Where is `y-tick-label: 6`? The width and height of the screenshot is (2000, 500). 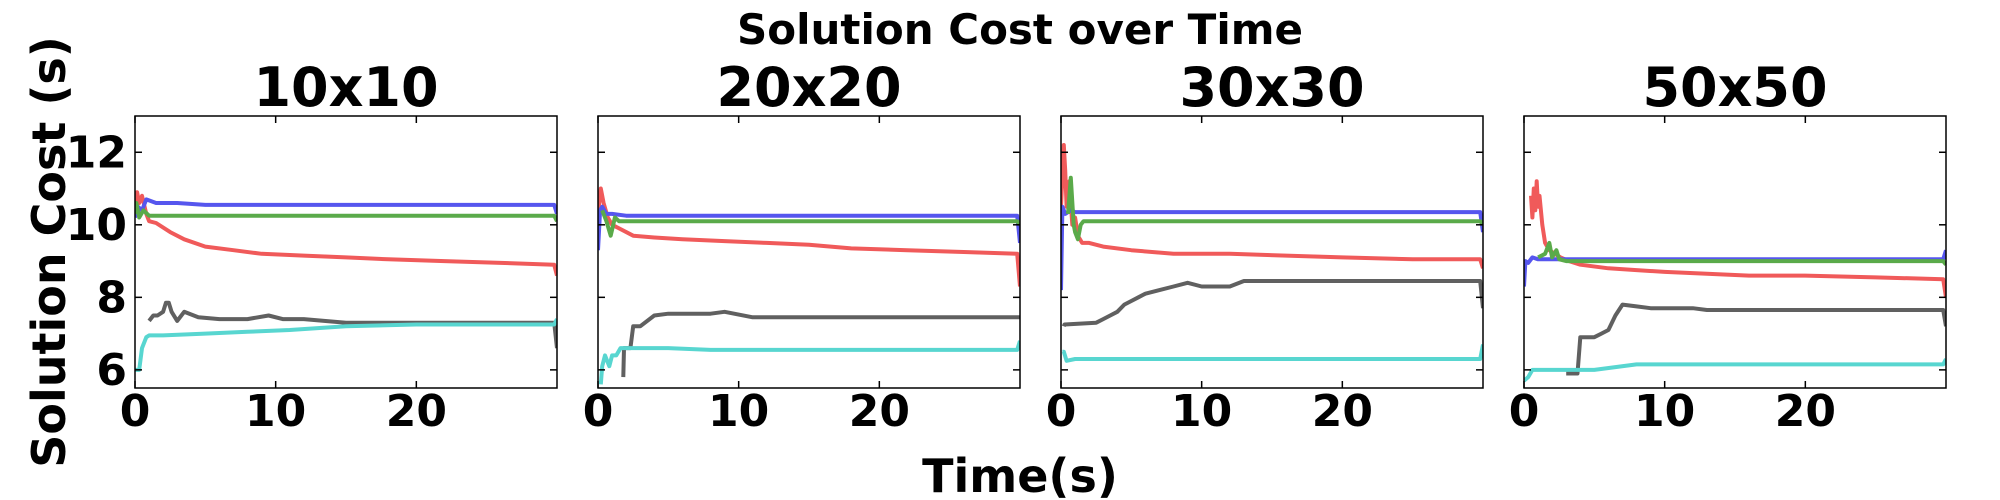
y-tick-label: 6 is located at coordinates (111, 370).